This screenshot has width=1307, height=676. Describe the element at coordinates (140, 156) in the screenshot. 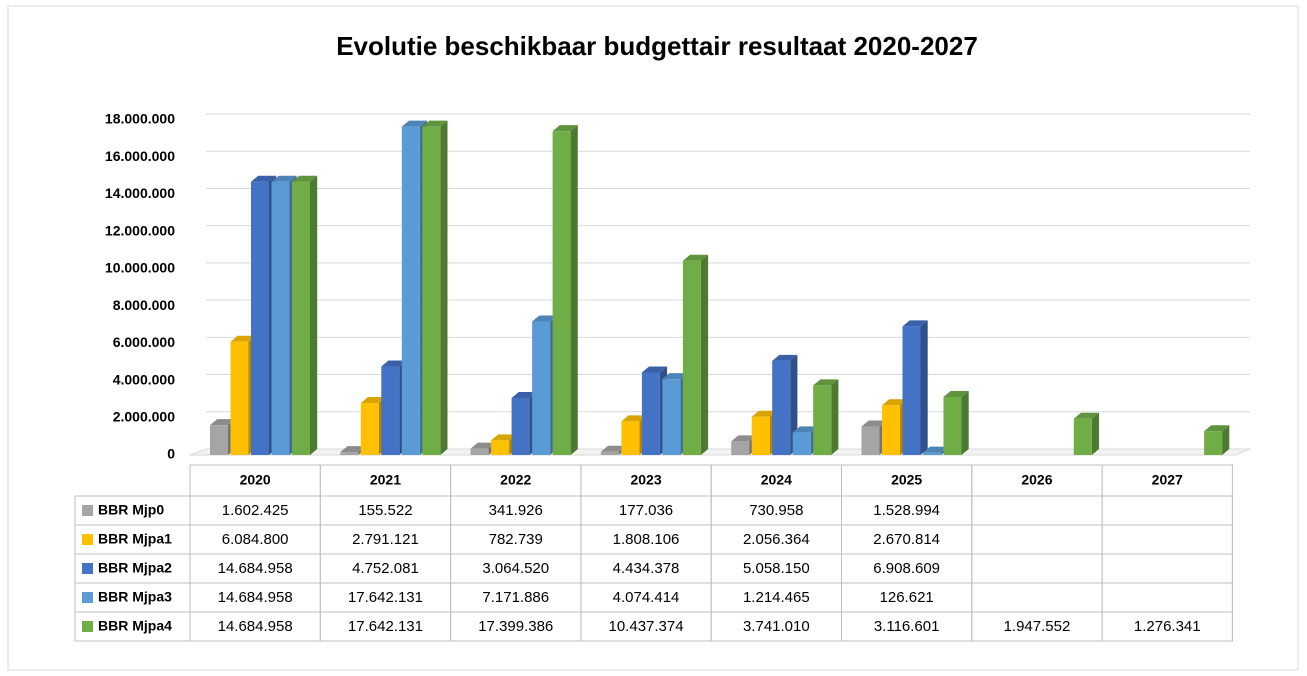

I see `y-tick-label: 16.000.000` at that location.